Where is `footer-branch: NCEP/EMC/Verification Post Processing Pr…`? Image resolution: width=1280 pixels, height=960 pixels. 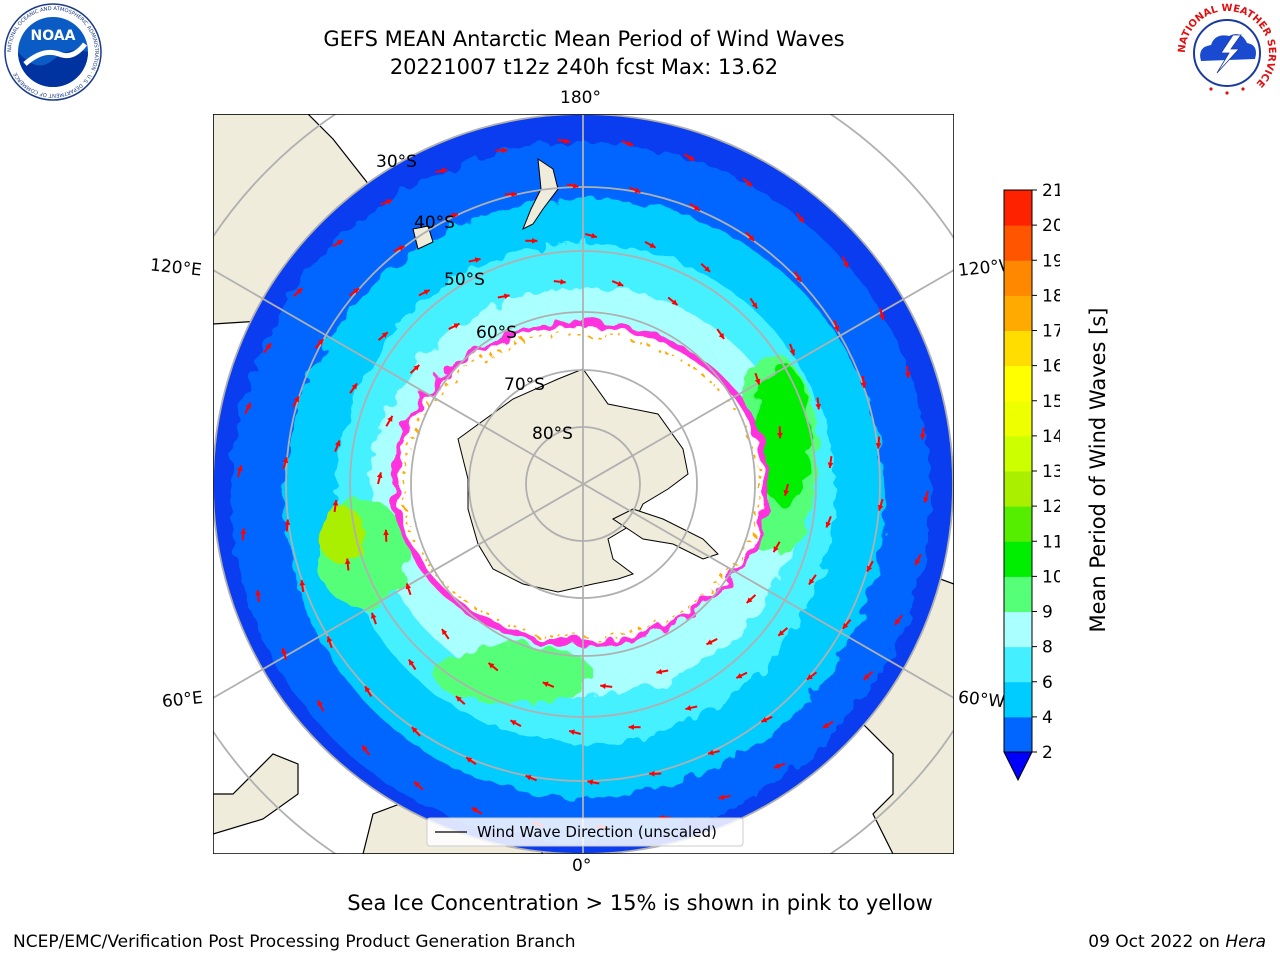 footer-branch: NCEP/EMC/Verification Post Processing Pr… is located at coordinates (294, 942).